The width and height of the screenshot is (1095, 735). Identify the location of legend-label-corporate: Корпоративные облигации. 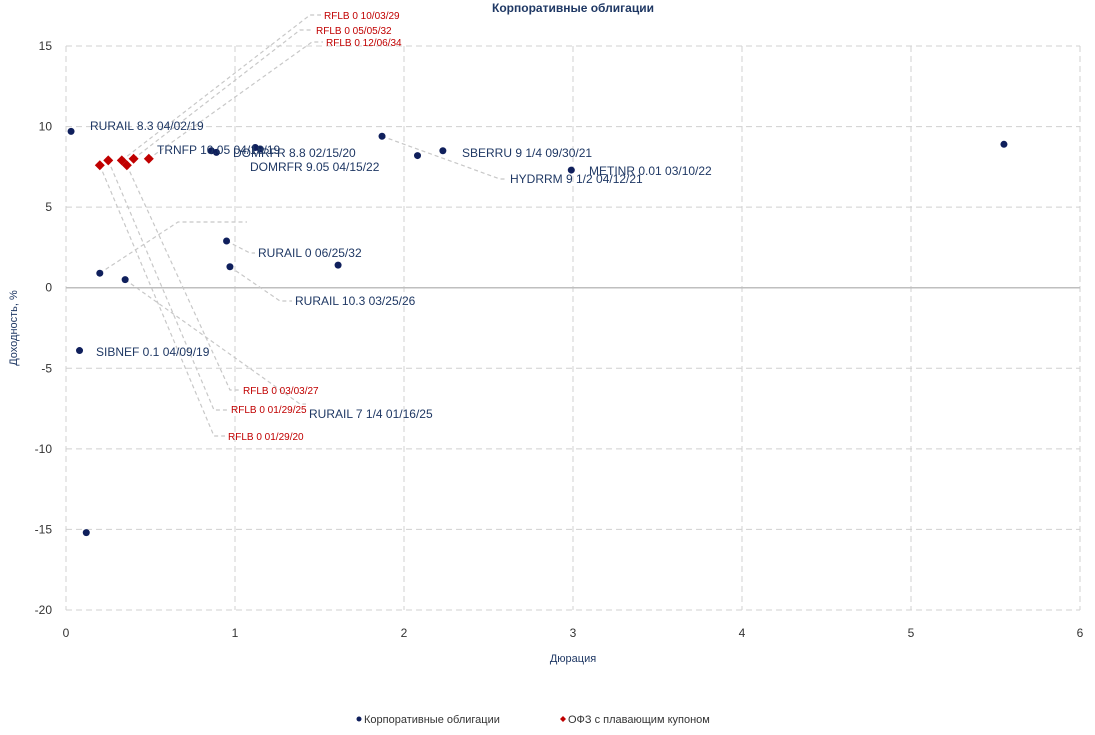
(432, 720).